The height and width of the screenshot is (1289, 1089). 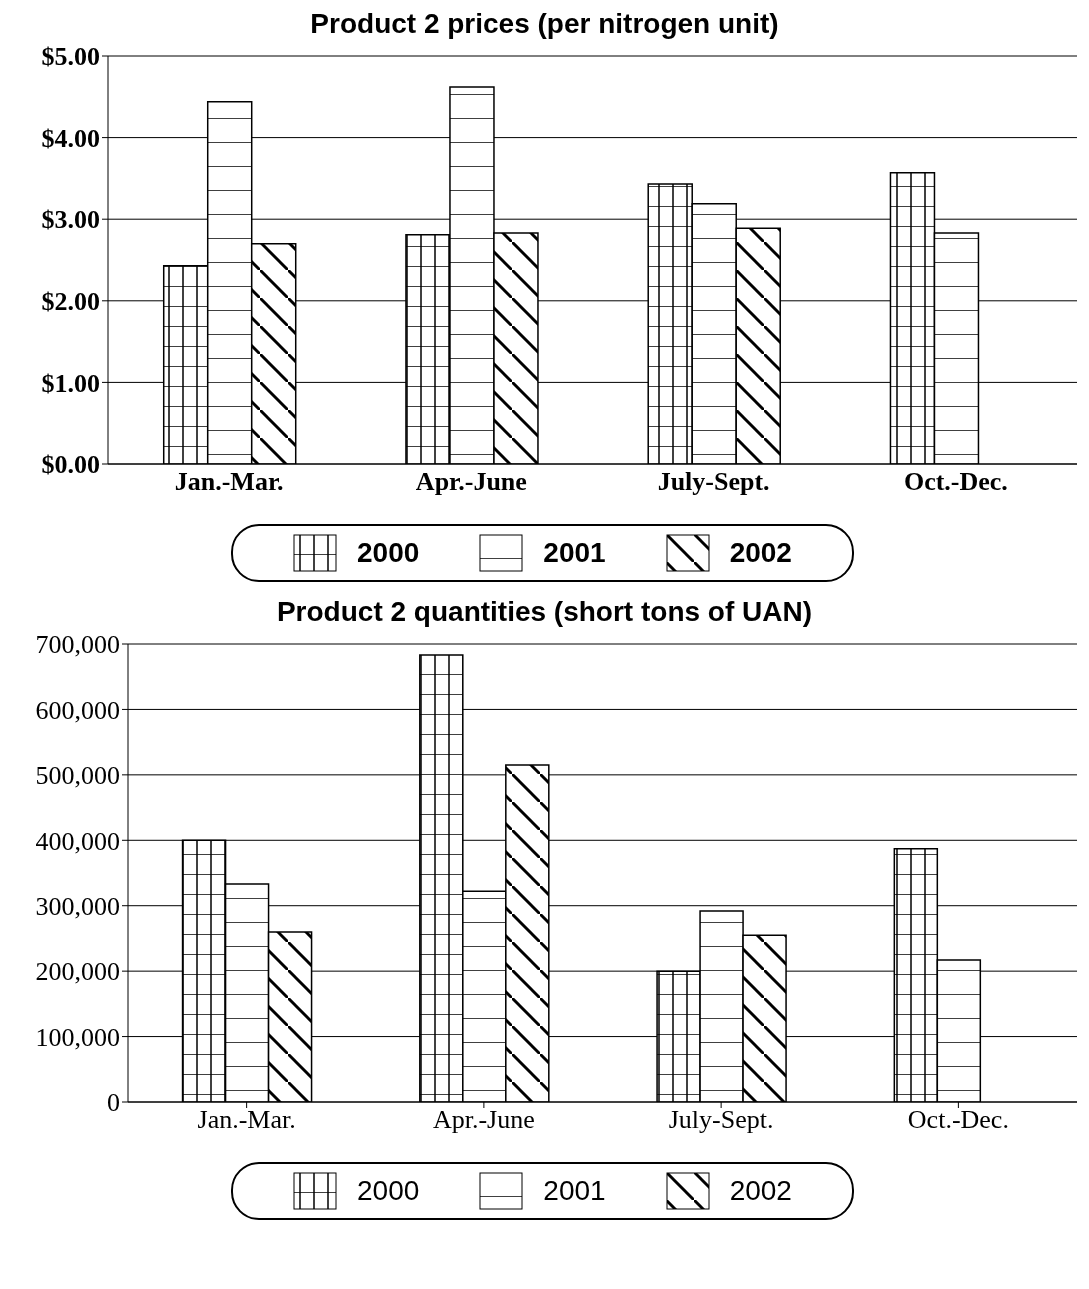 I want to click on y-tick-label: 500,000, so click(x=77, y=776).